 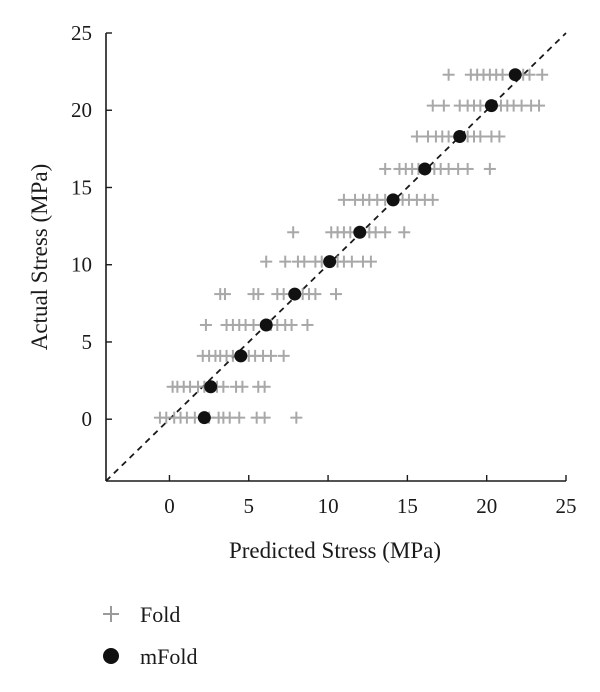 I want to click on x-tick-label: 25, so click(x=566, y=506).